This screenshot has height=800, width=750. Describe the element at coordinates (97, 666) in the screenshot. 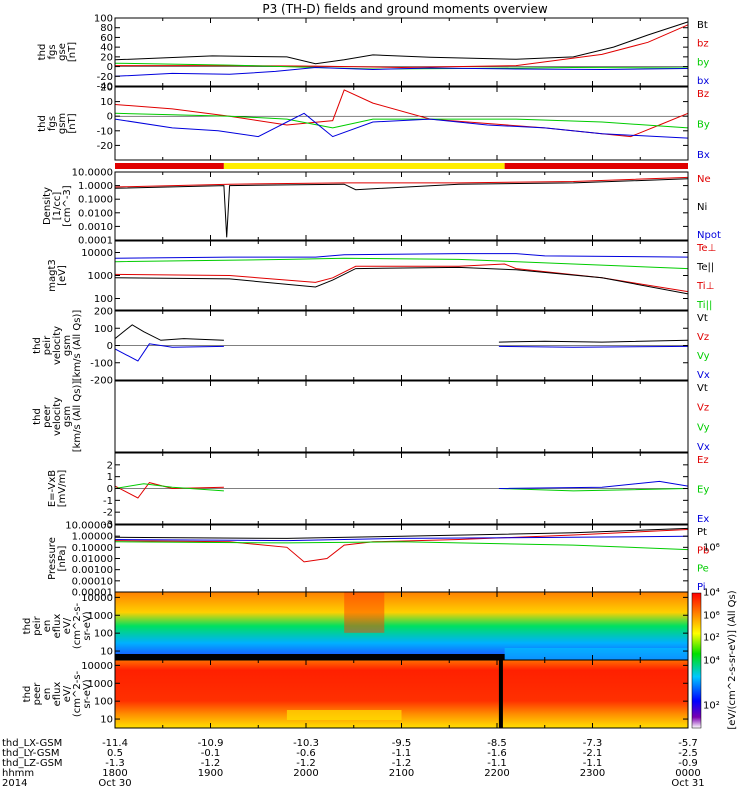

I see `y-tick-label: 10000` at that location.